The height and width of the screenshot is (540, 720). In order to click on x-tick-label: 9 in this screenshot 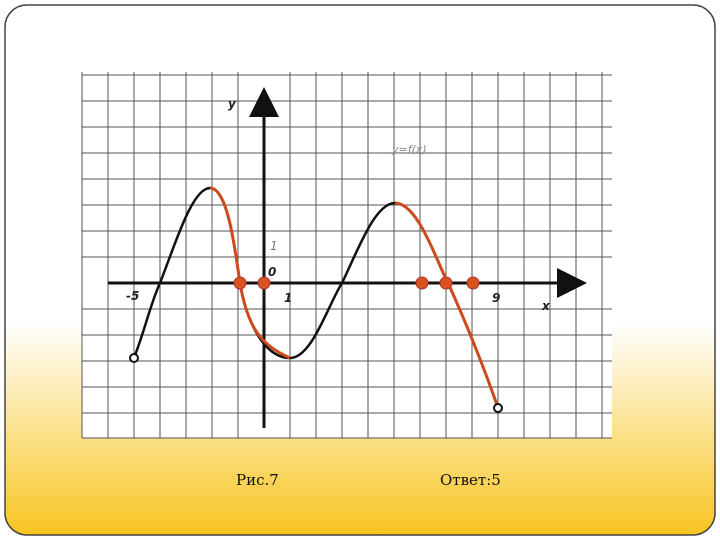, I will do `click(496, 298)`.